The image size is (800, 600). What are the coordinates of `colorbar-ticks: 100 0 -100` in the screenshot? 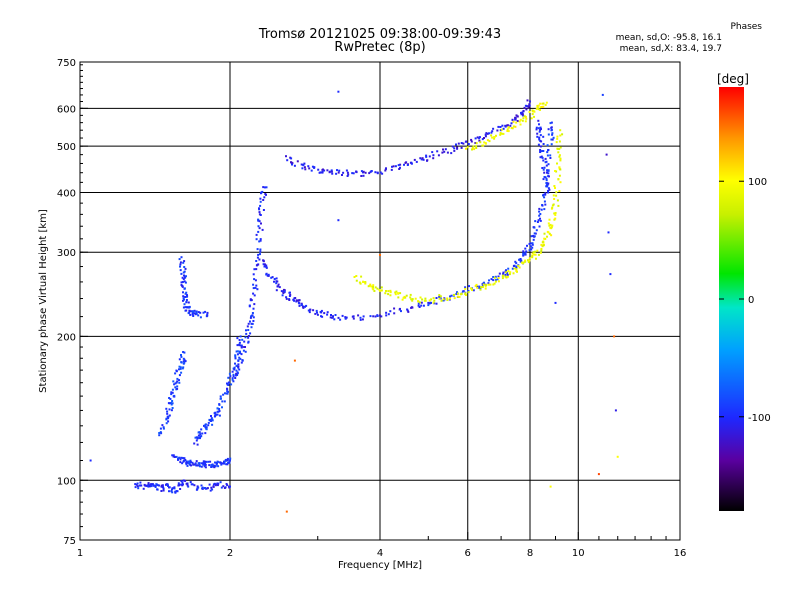 It's located at (745, 300).